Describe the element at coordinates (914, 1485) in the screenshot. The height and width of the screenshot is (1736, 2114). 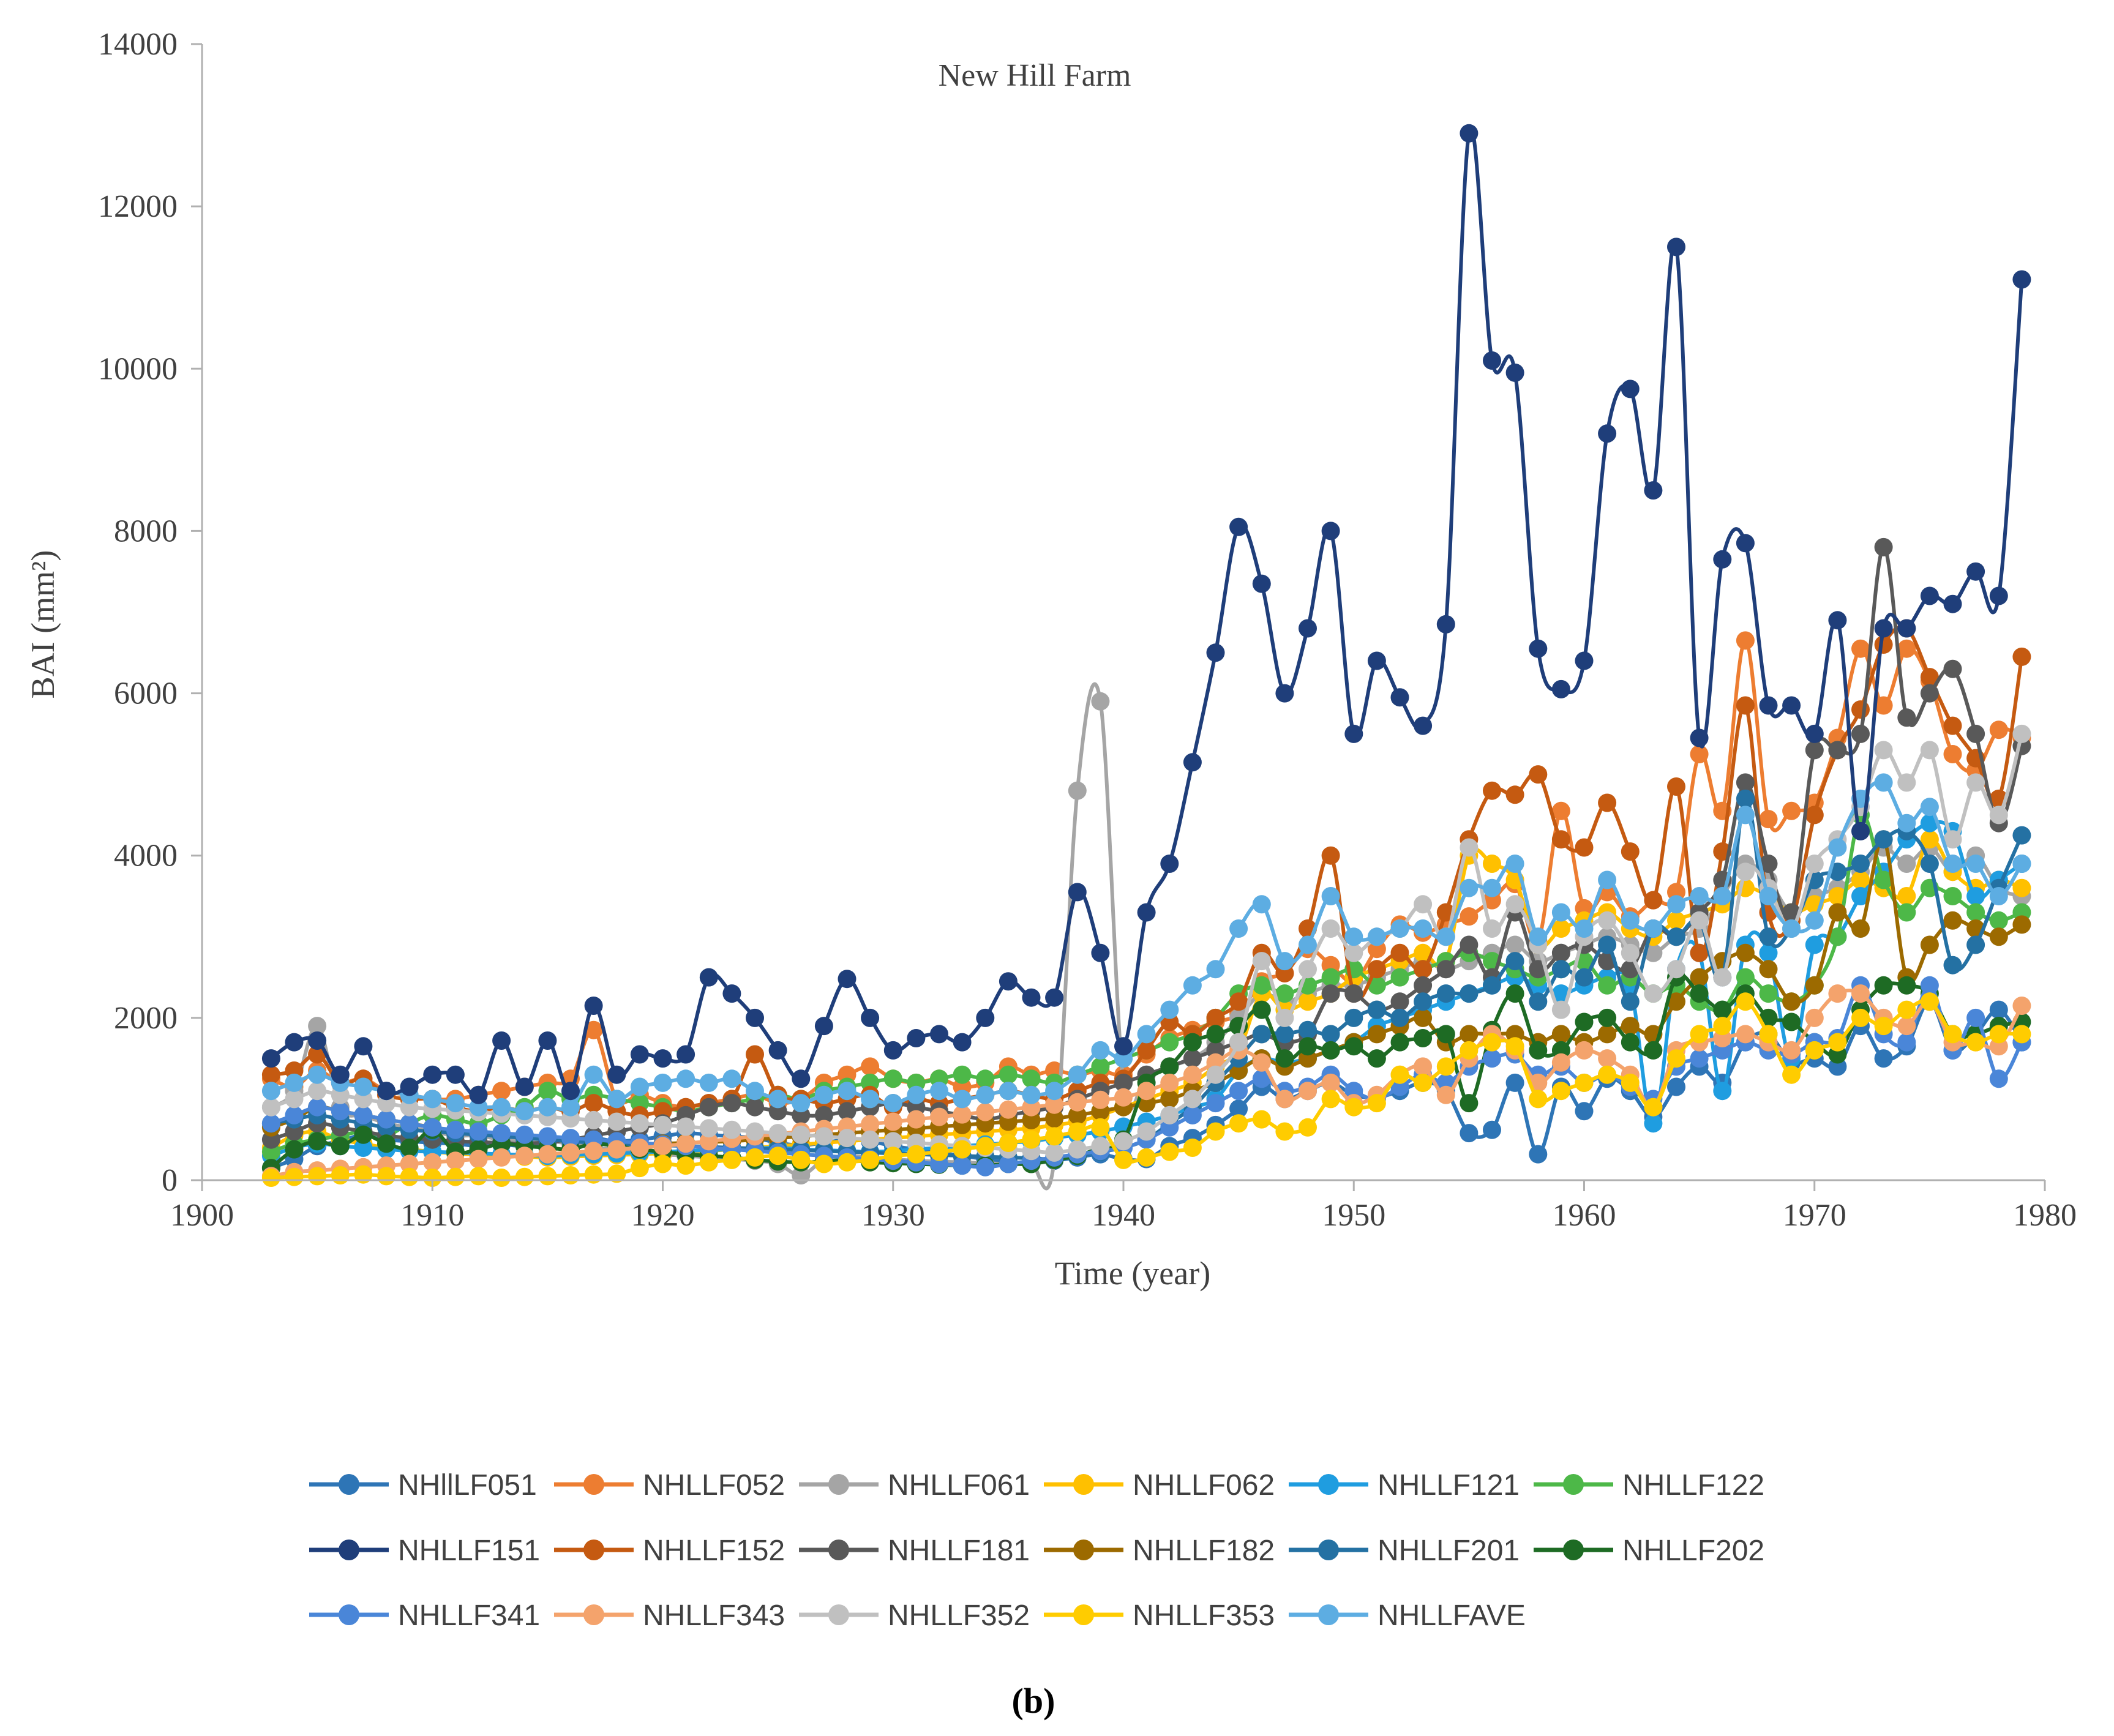
I see `legend-item: NHLLF061` at that location.